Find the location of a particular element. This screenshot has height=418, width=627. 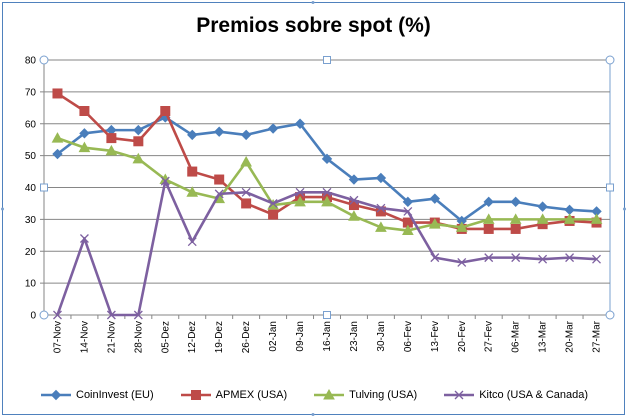

y-tick-label: 70 is located at coordinates (31, 92).